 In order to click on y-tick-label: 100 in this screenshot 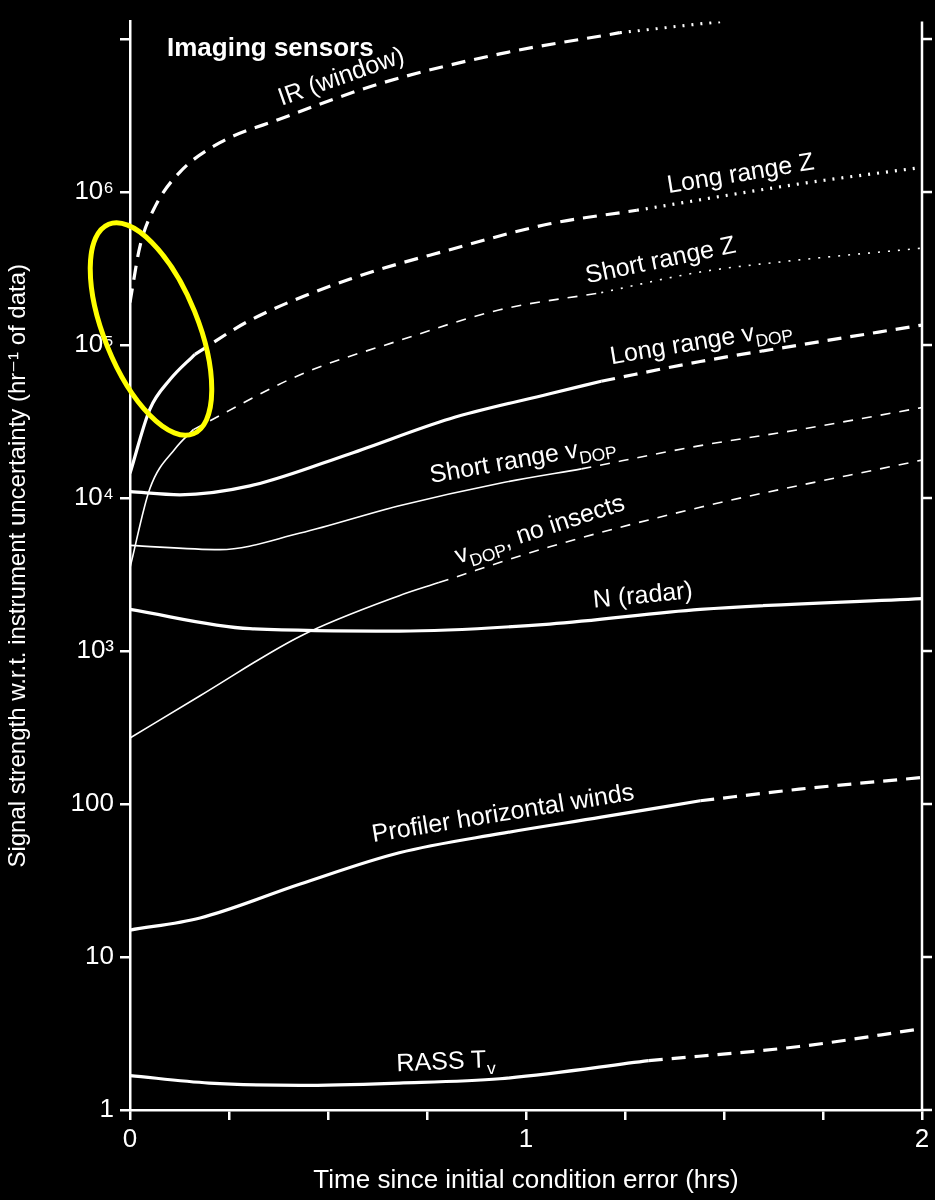, I will do `click(92, 802)`.